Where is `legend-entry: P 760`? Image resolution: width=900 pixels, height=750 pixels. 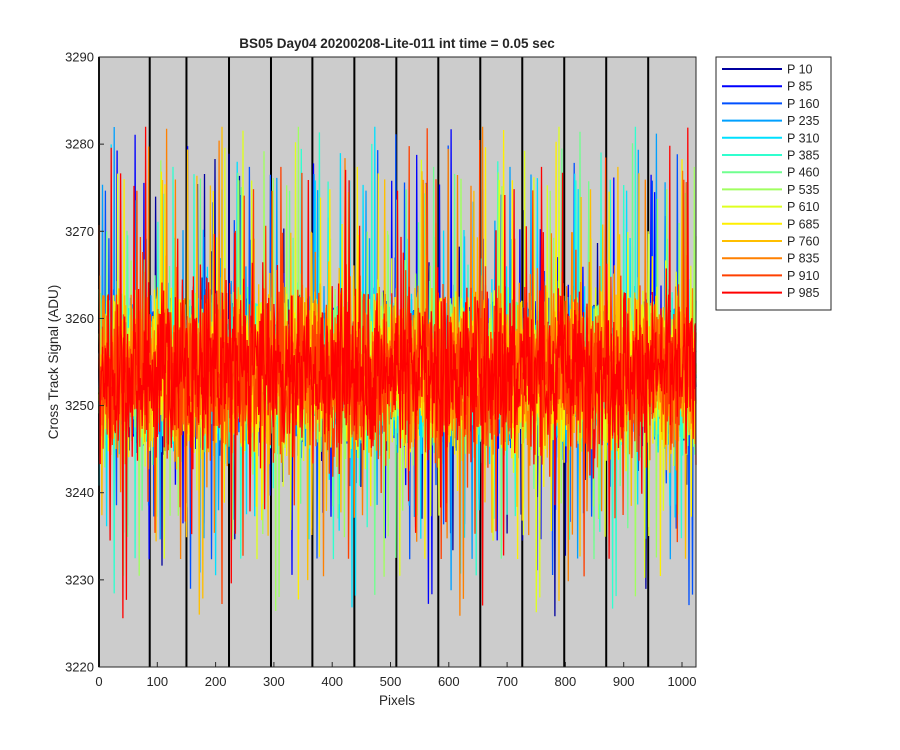
legend-entry: P 760 is located at coordinates (770, 242).